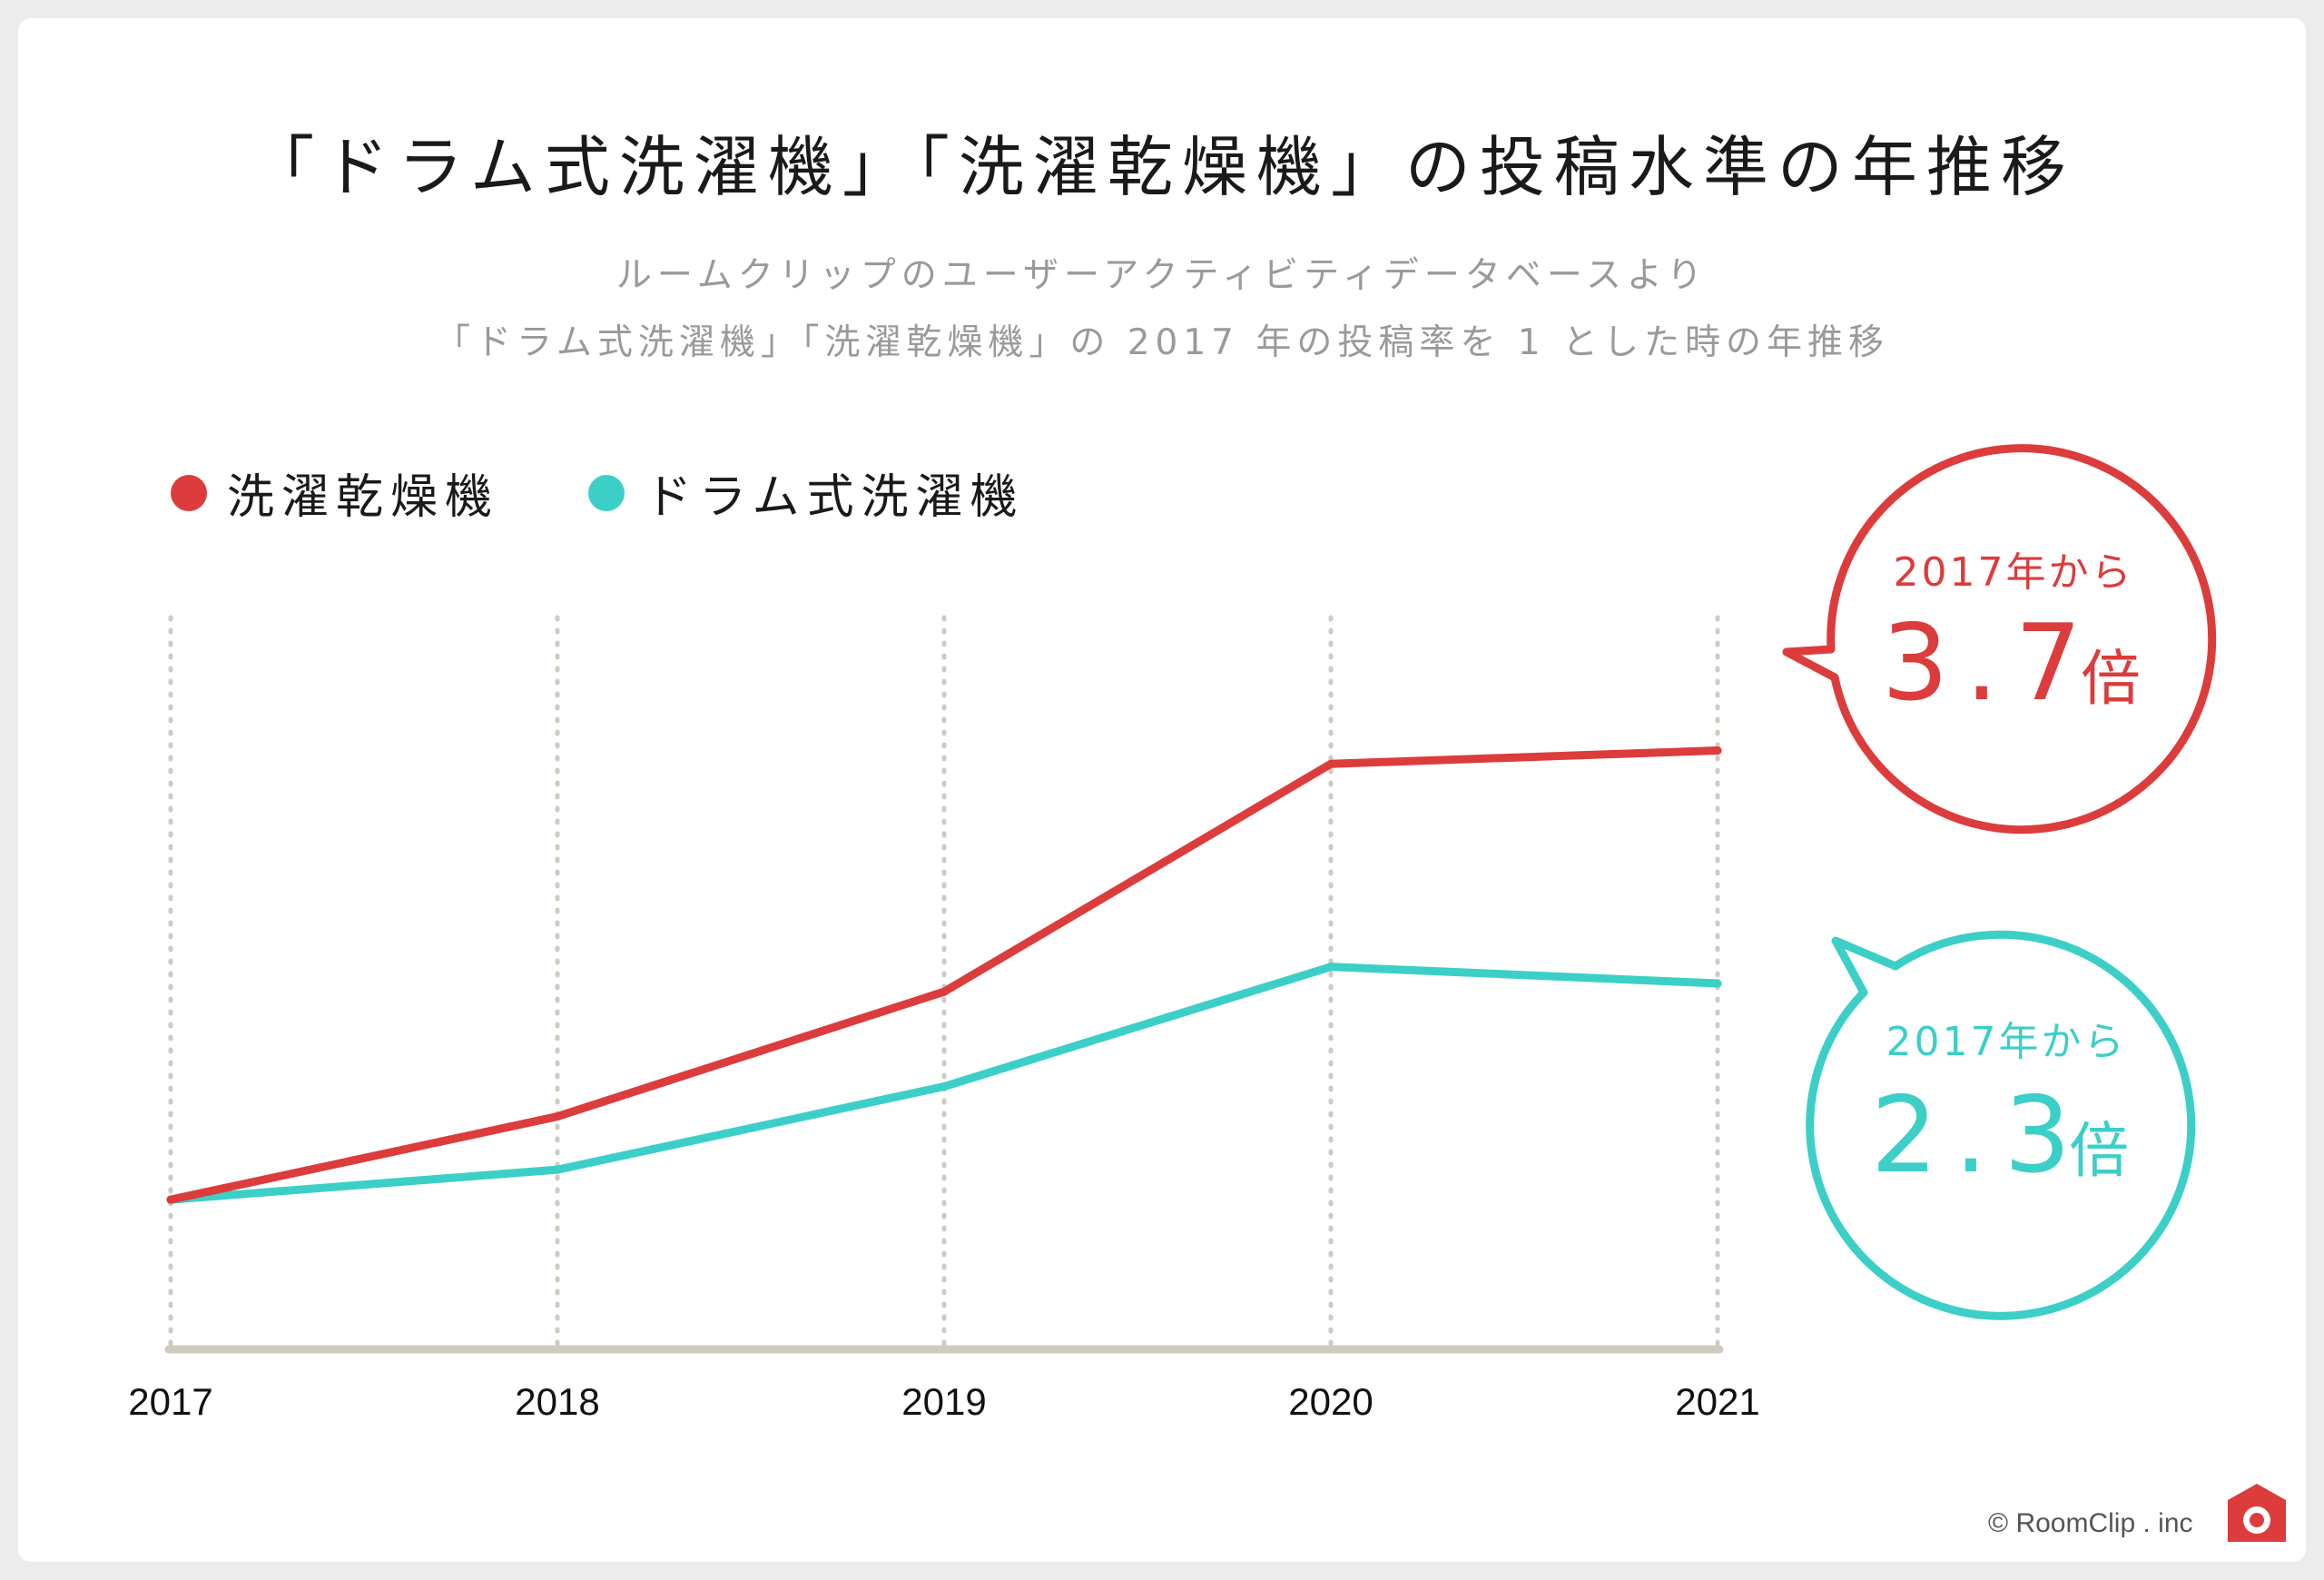 This screenshot has height=1580, width=2324. Describe the element at coordinates (1717, 751) in the screenshot. I see `data-point-washer-dryer-2021` at that location.